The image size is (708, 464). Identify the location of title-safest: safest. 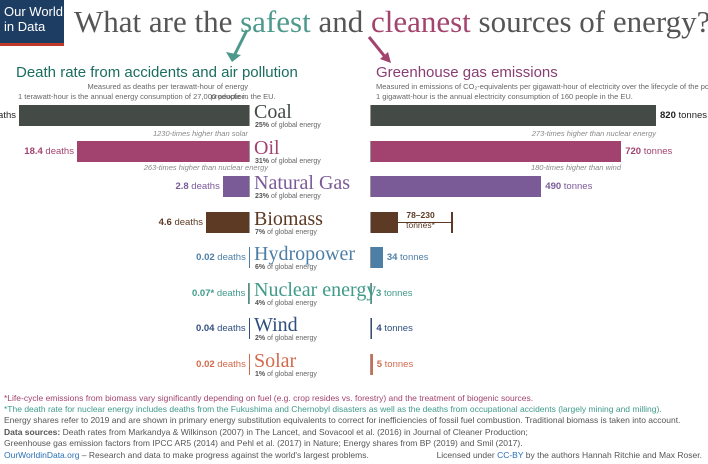
(275, 21).